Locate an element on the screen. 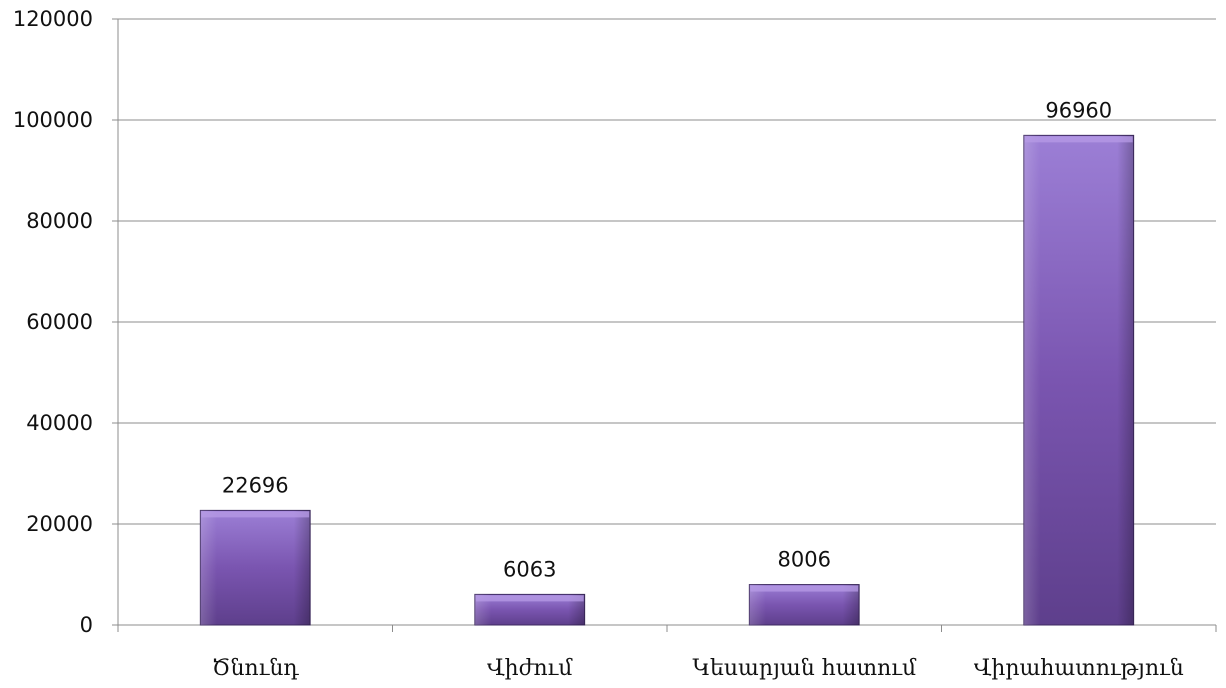 This screenshot has height=688, width=1226. y-tick-label: 80000 is located at coordinates (59, 221).